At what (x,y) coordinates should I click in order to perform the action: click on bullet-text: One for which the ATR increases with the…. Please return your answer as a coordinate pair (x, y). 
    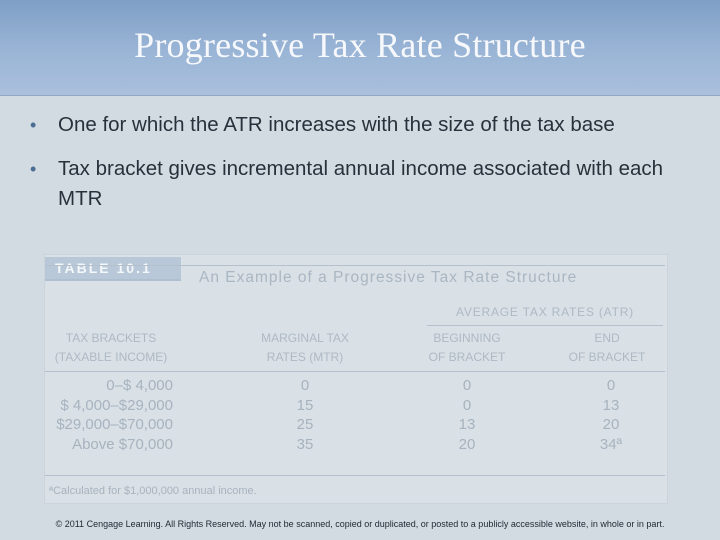
    Looking at the image, I should click on (336, 124).